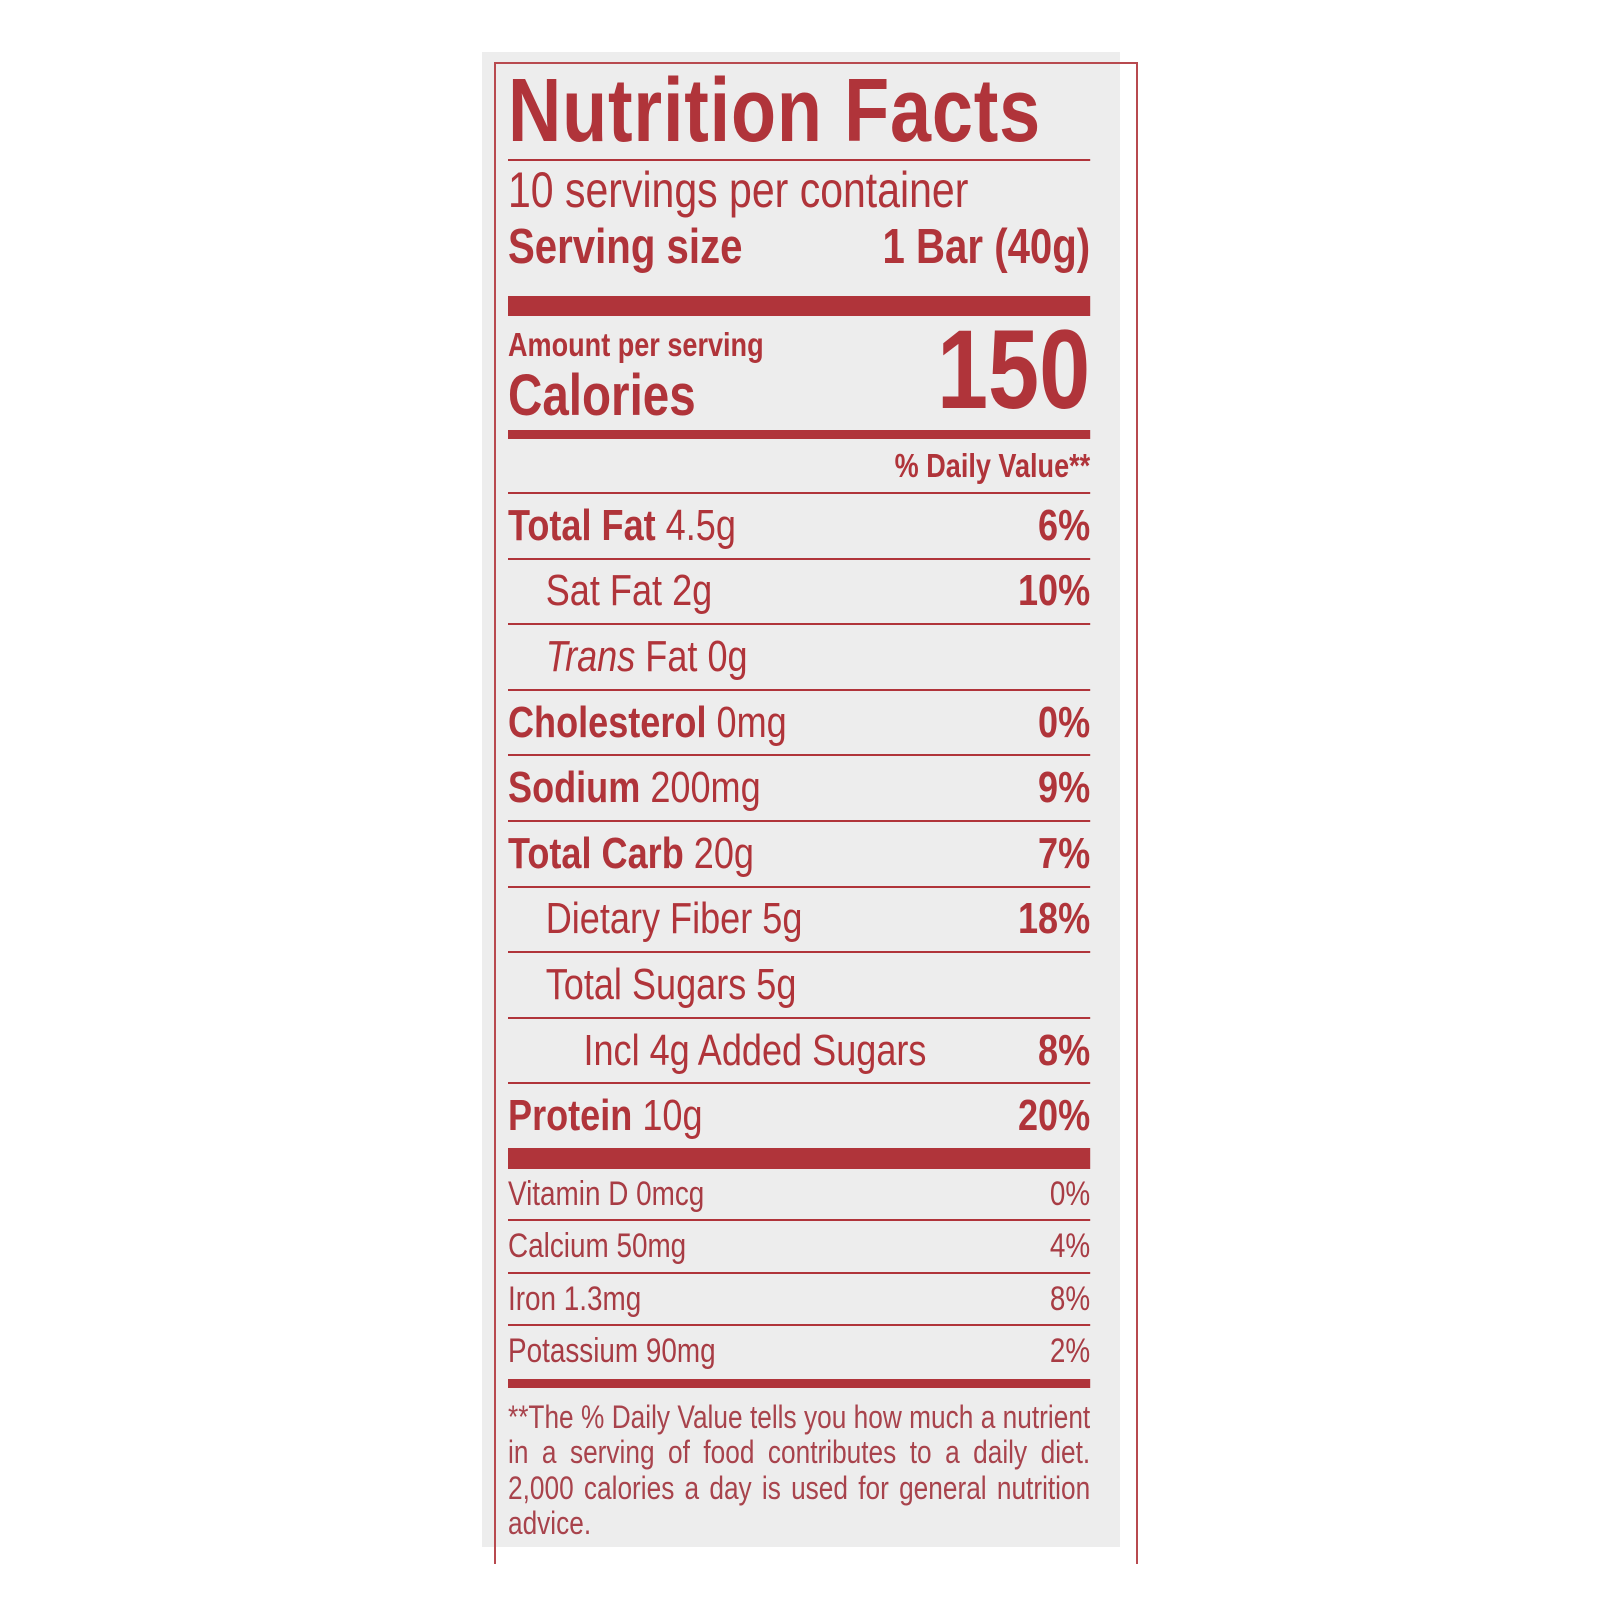 The height and width of the screenshot is (1600, 1600). What do you see at coordinates (597, 1246) in the screenshot?
I see `vitamin-name: Calcium 50mg` at bounding box center [597, 1246].